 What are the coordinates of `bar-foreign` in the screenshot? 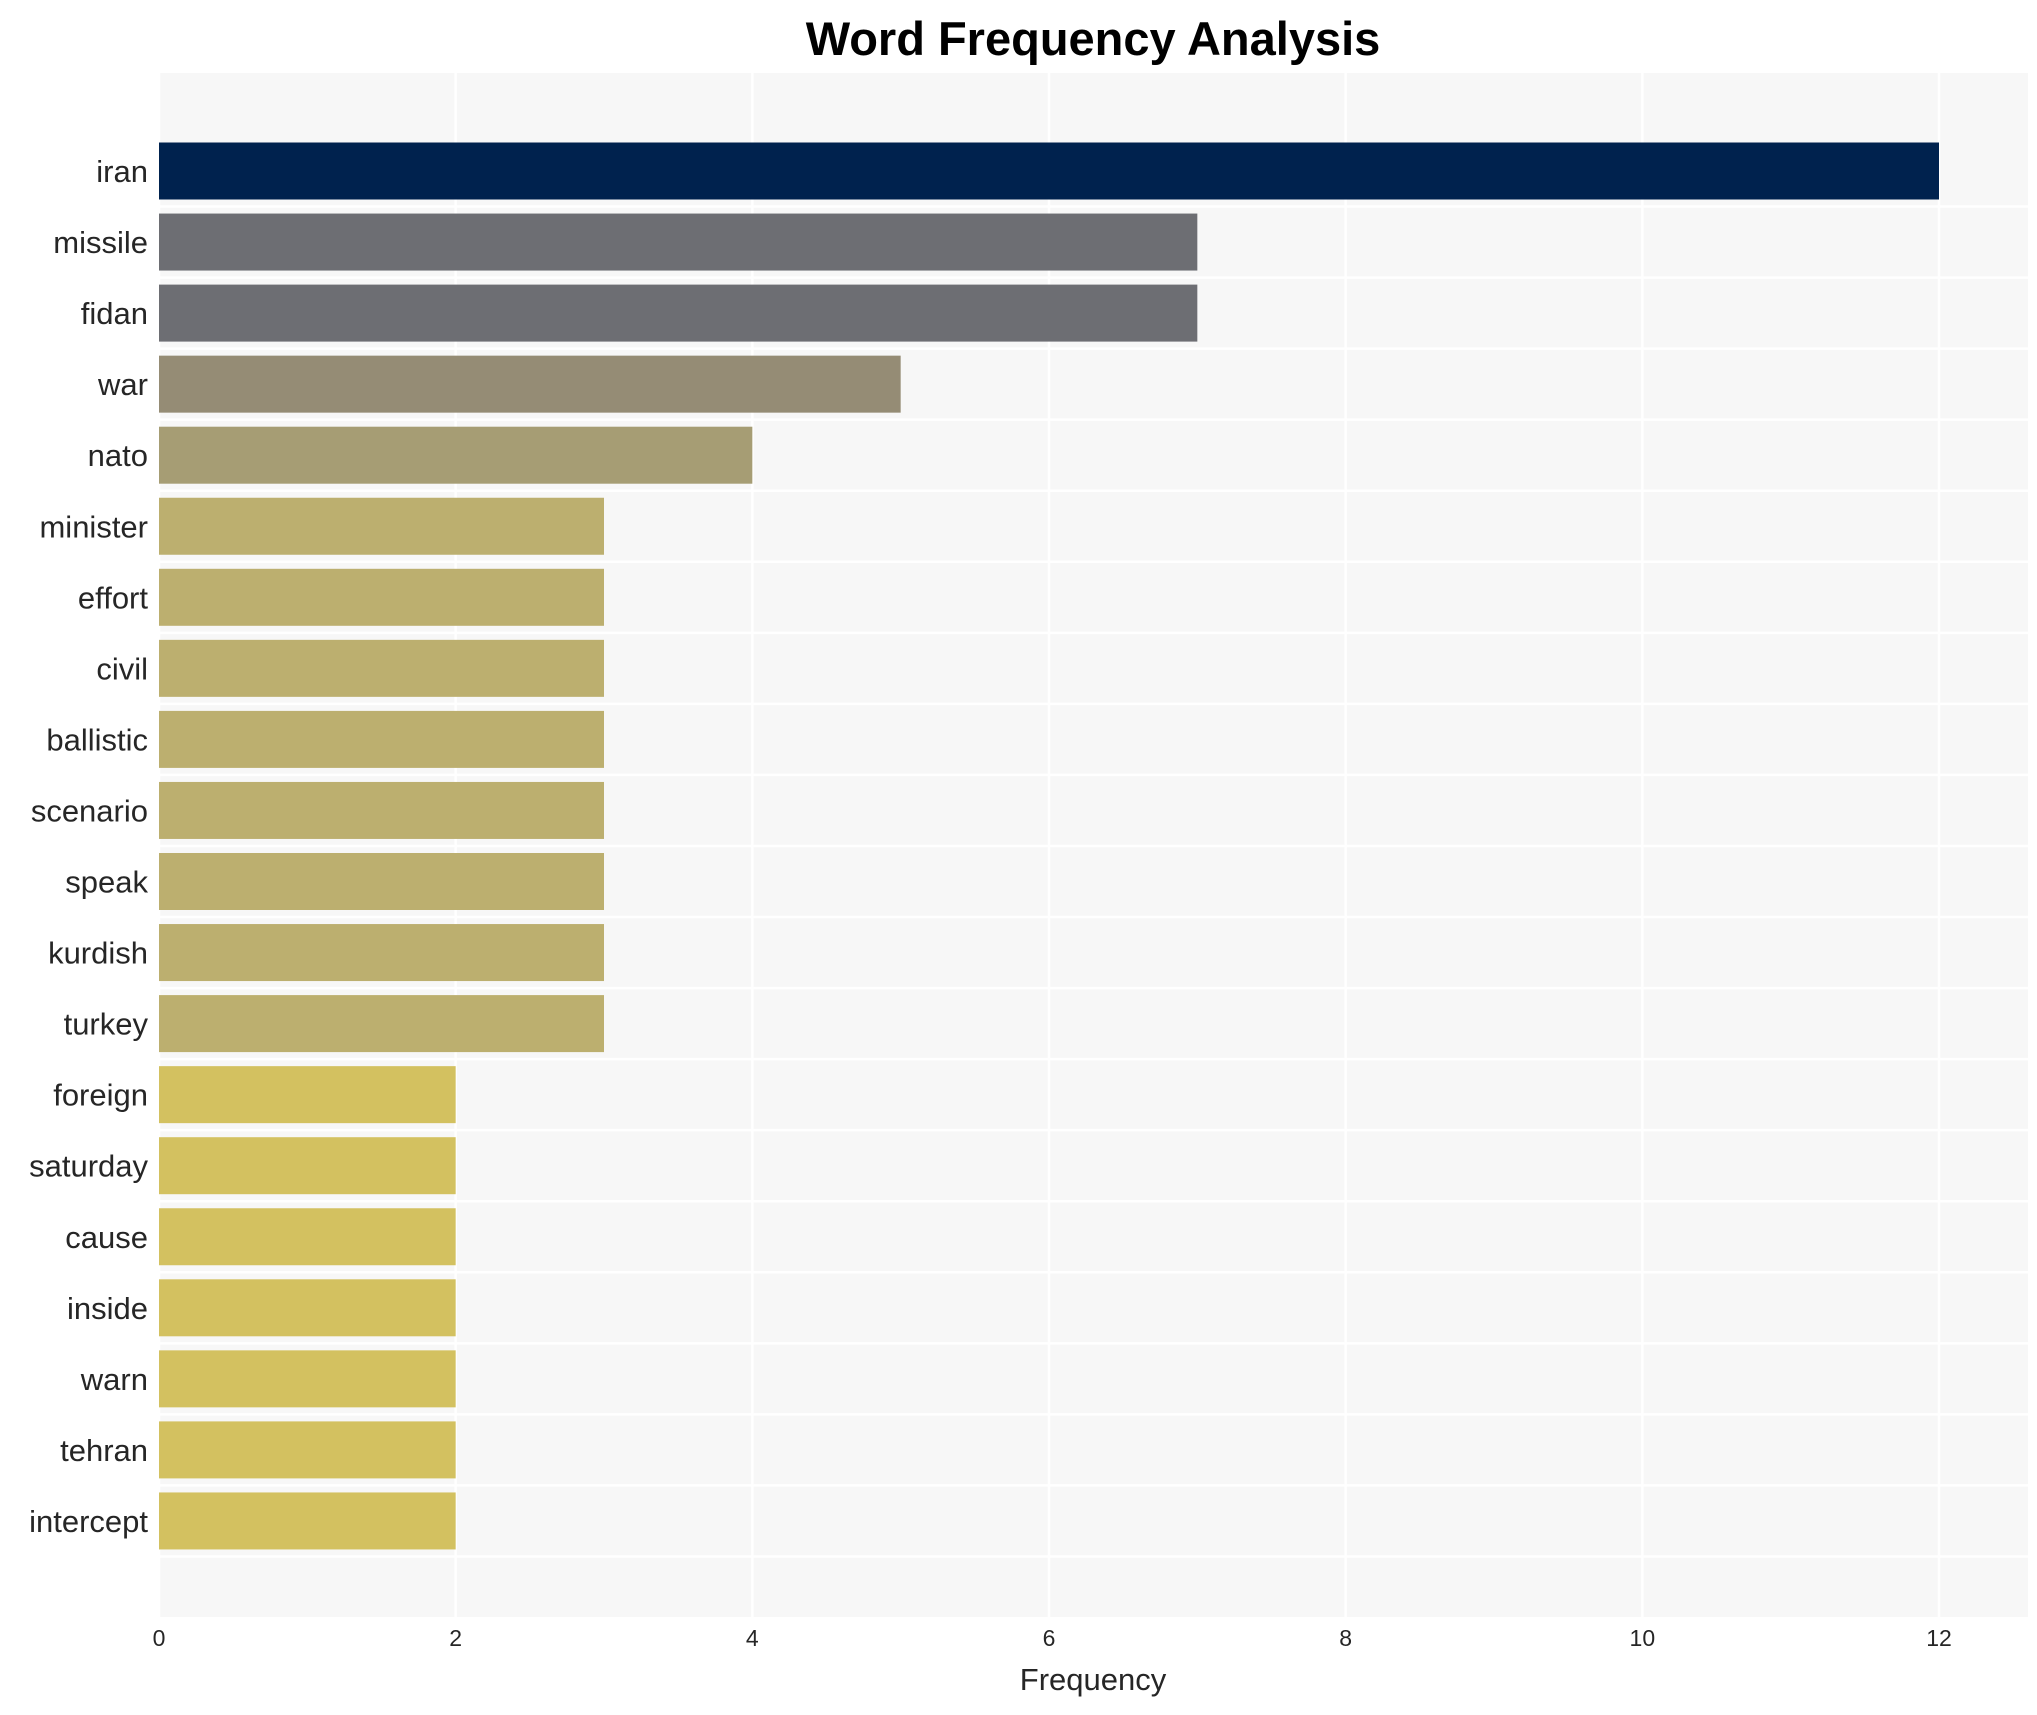 It's located at (307, 1095).